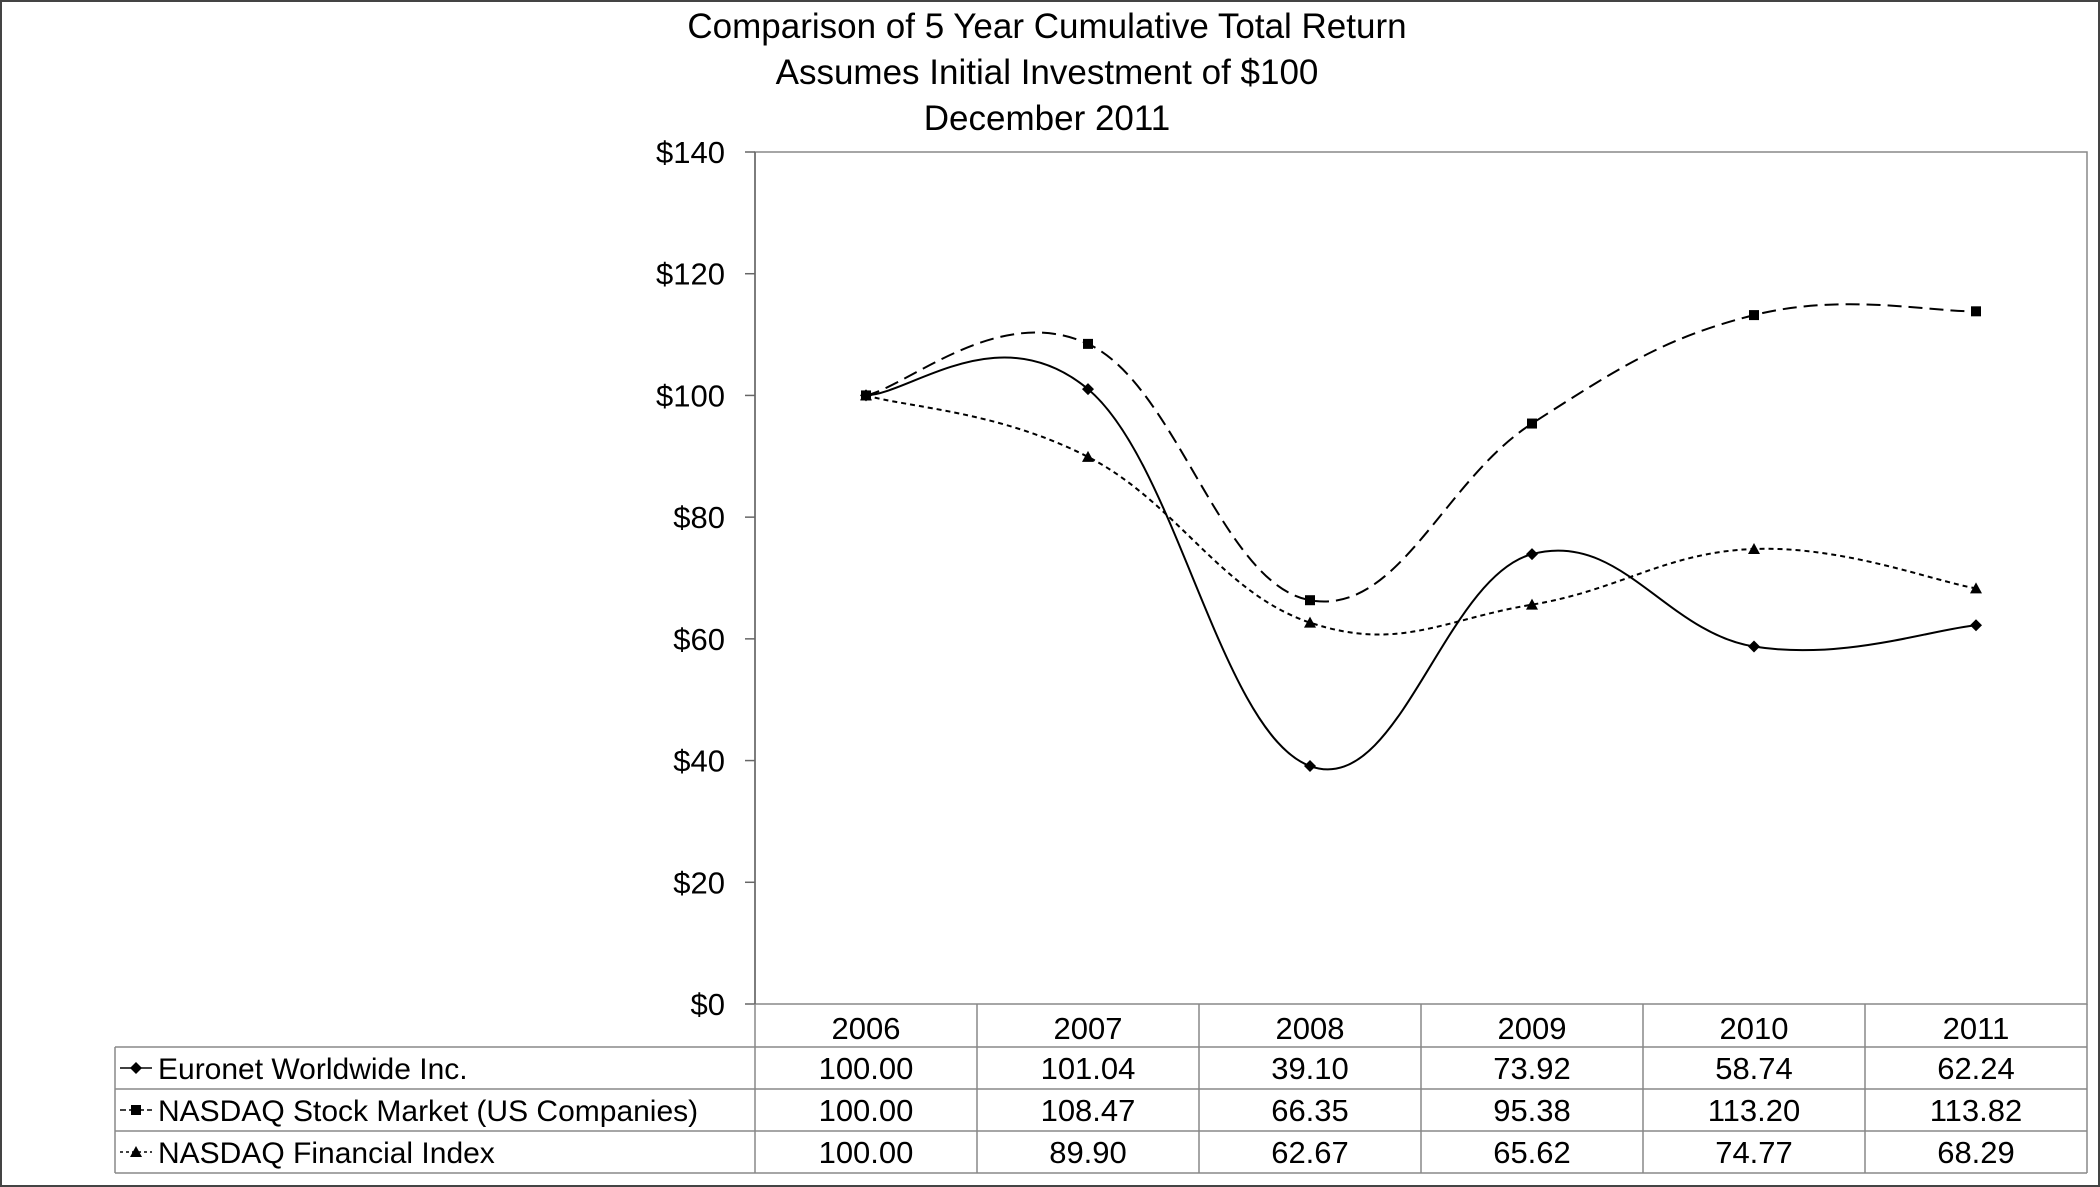 The image size is (2100, 1187). What do you see at coordinates (1088, 1068) in the screenshot?
I see `data-label: 101.04` at bounding box center [1088, 1068].